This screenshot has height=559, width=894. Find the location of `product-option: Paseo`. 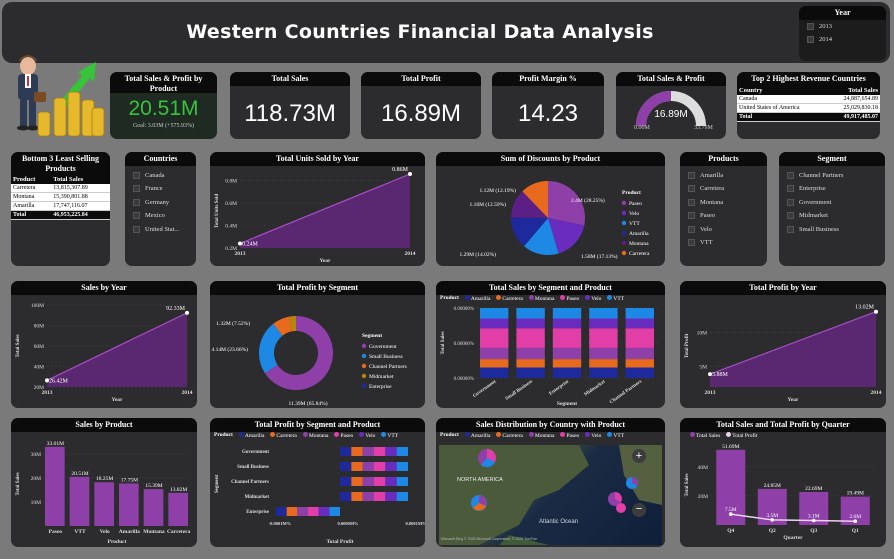

product-option: Paseo is located at coordinates (723, 216).